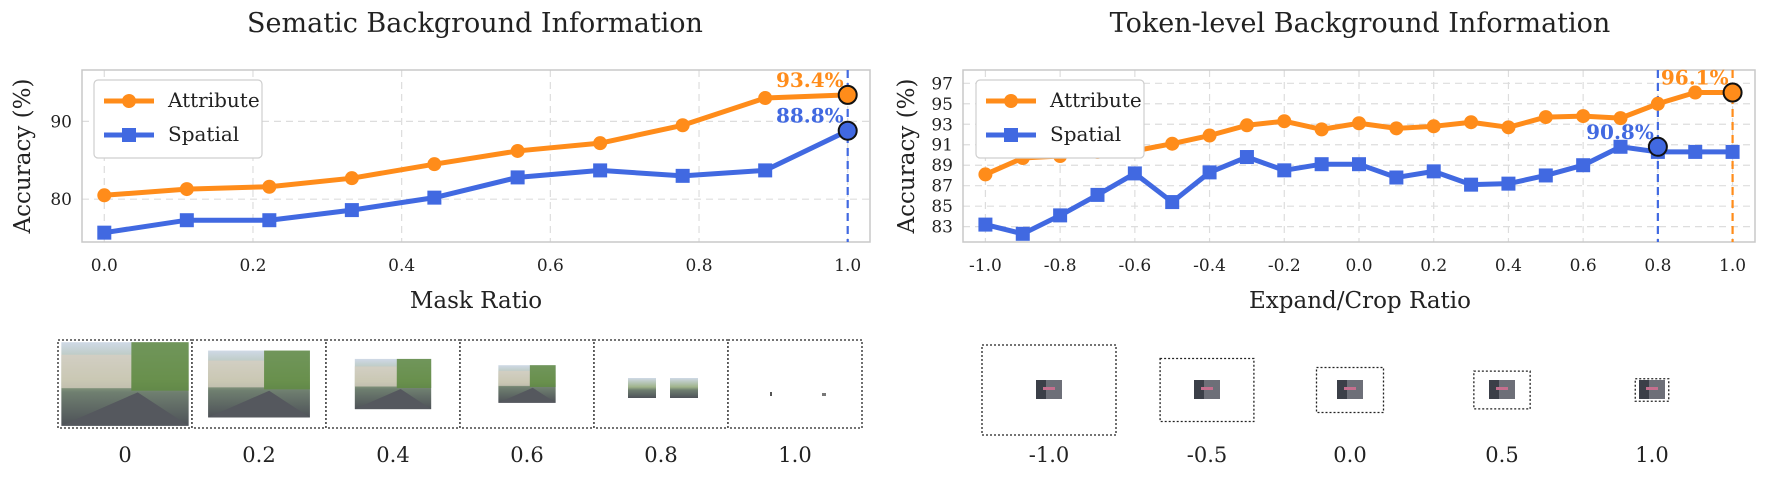  Describe the element at coordinates (942, 146) in the screenshot. I see `y-tick-label: 91` at that location.